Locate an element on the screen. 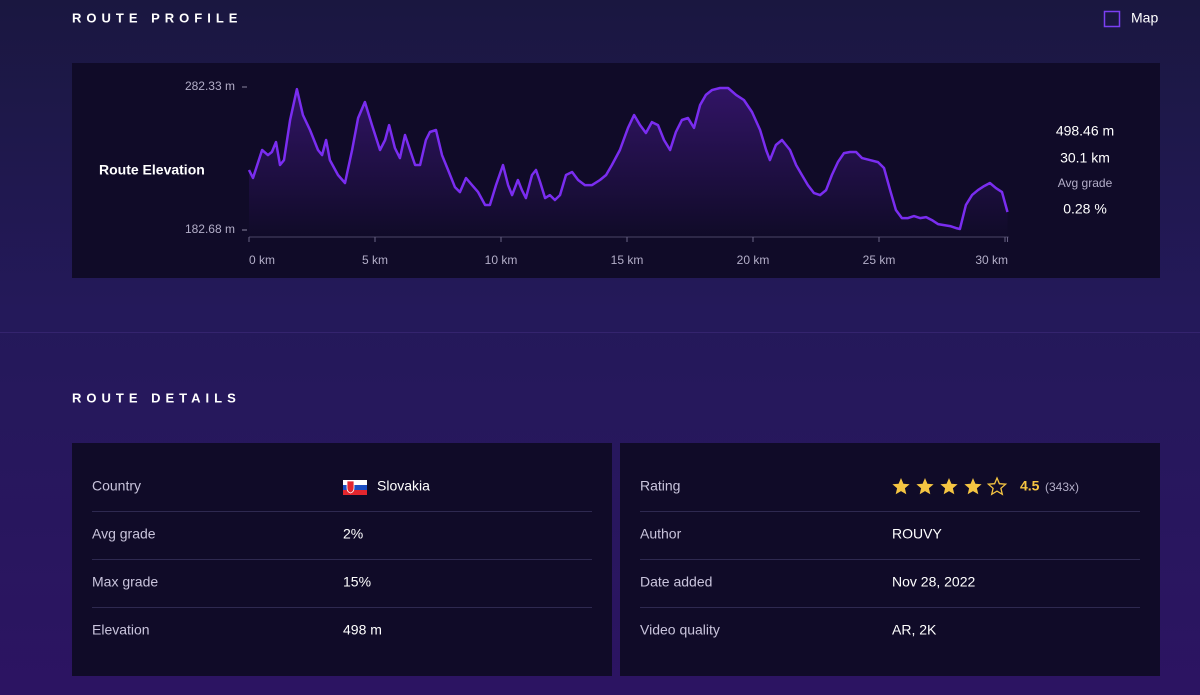 The image size is (1200, 695). x-tick-label: 20 km is located at coordinates (753, 260).